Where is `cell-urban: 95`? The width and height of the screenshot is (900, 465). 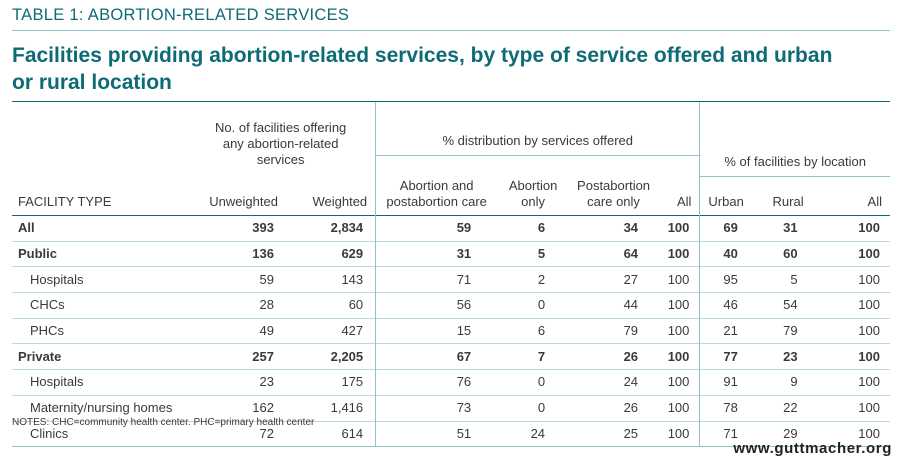 cell-urban: 95 is located at coordinates (730, 279).